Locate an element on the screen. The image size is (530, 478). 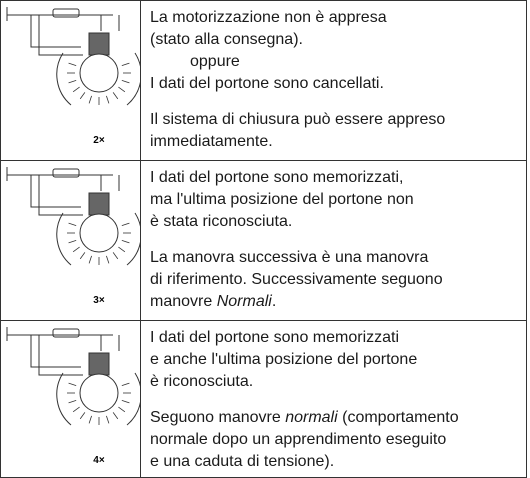
text-line: immediatamente. is located at coordinates (211, 141).